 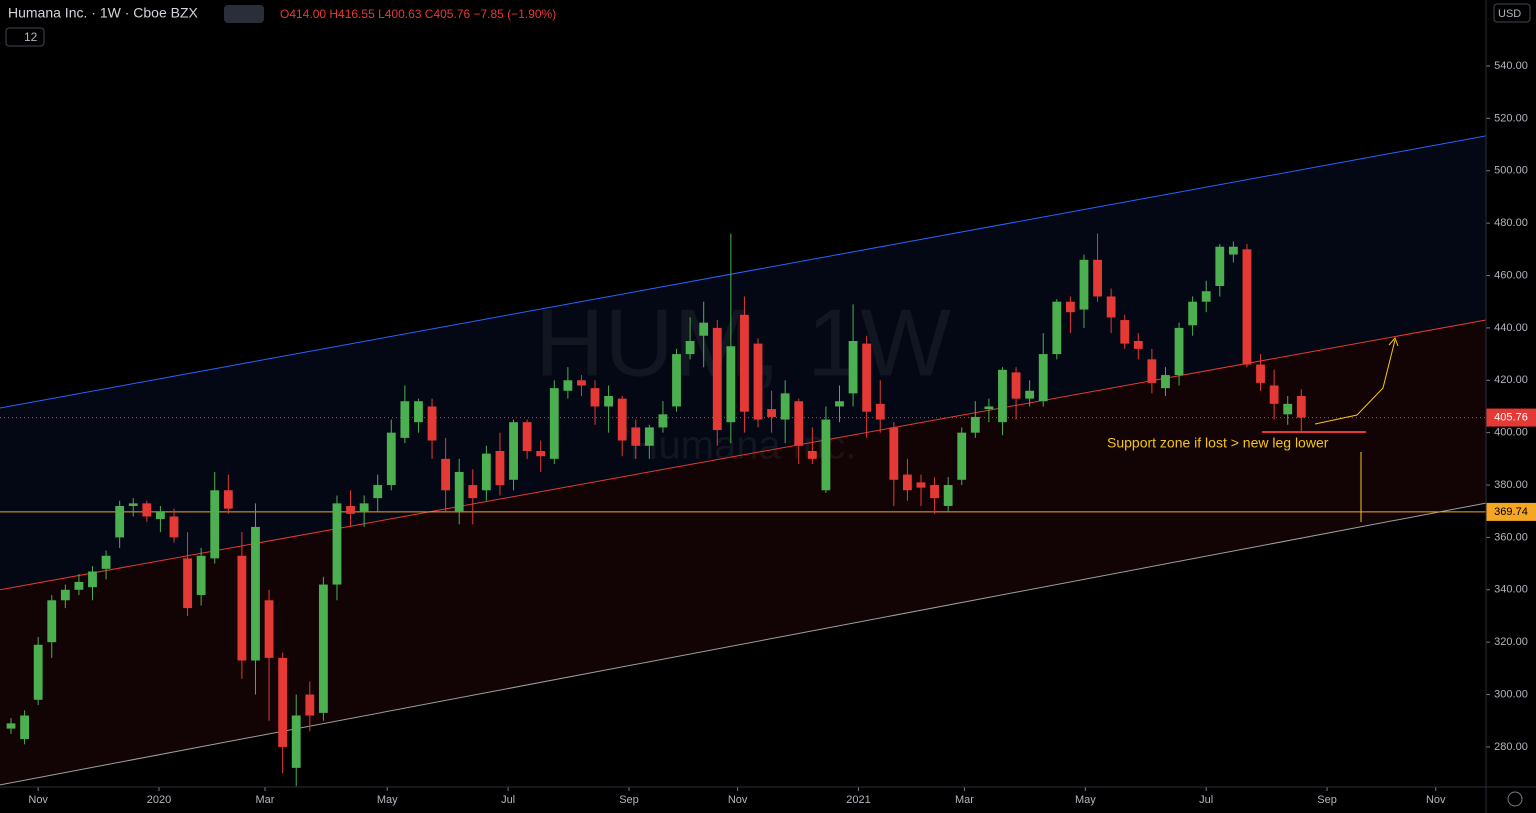 What do you see at coordinates (1515, 799) in the screenshot?
I see `settings-icon` at bounding box center [1515, 799].